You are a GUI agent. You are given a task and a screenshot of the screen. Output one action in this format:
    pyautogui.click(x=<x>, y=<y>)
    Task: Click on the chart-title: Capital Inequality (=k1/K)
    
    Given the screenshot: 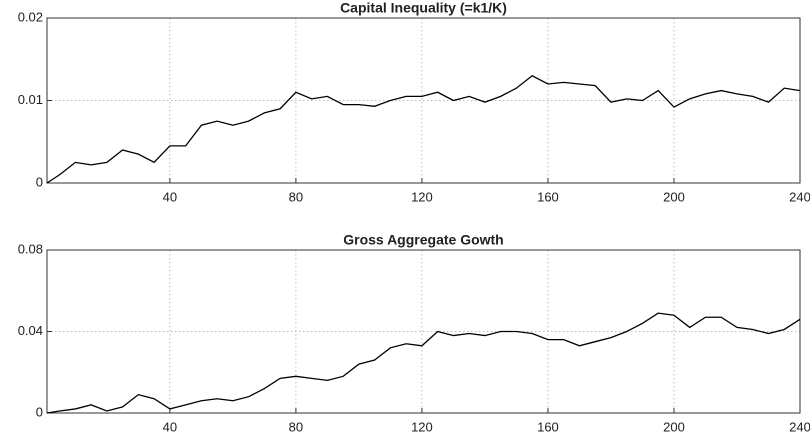 What is the action you would take?
    pyautogui.click(x=423, y=8)
    